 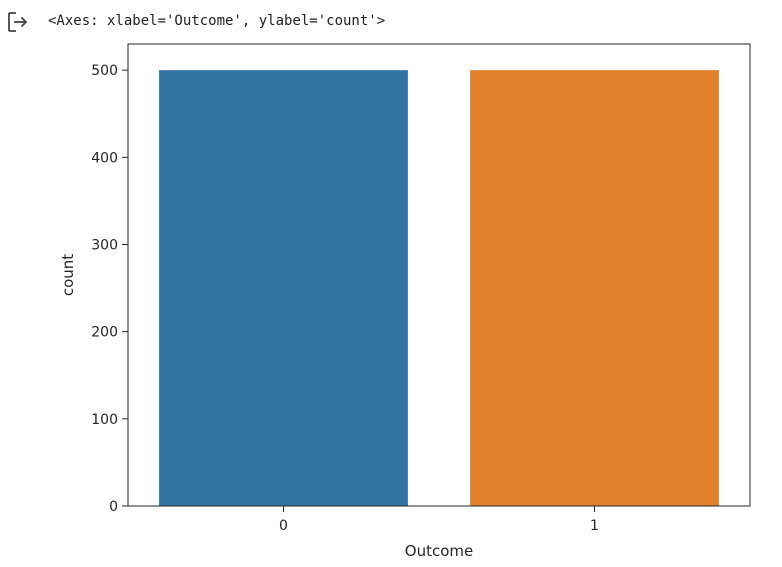 I want to click on y-axis-label: count, so click(x=68, y=275).